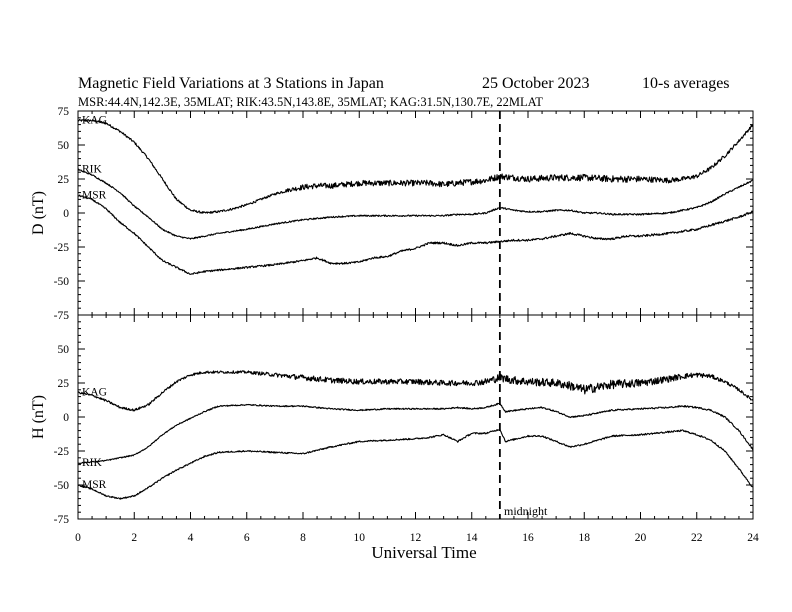 The width and height of the screenshot is (792, 612). I want to click on x-tick-label: 24, so click(753, 538).